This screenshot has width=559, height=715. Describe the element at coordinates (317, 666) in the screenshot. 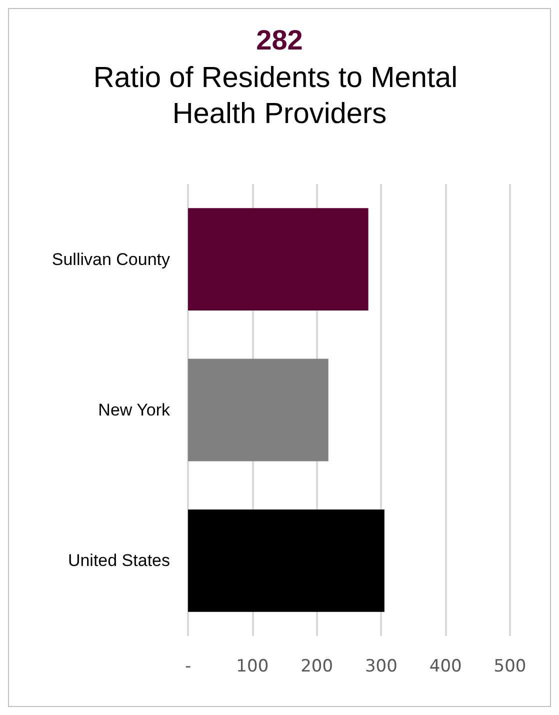

I see `x-tick-label: 200` at that location.